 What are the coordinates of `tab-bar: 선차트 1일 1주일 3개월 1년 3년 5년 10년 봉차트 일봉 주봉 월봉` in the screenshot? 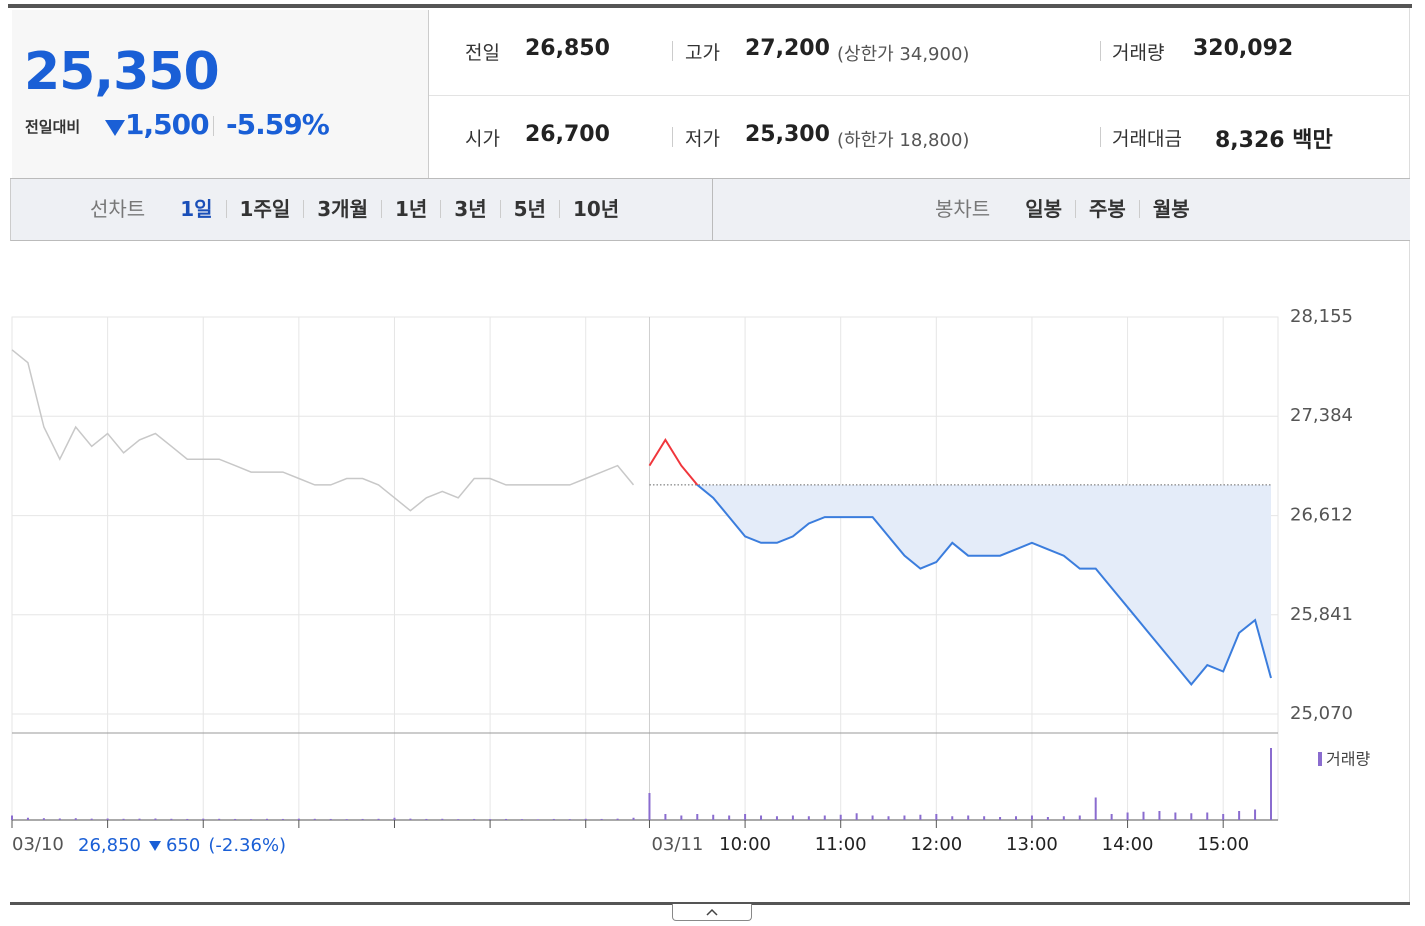 It's located at (710, 210).